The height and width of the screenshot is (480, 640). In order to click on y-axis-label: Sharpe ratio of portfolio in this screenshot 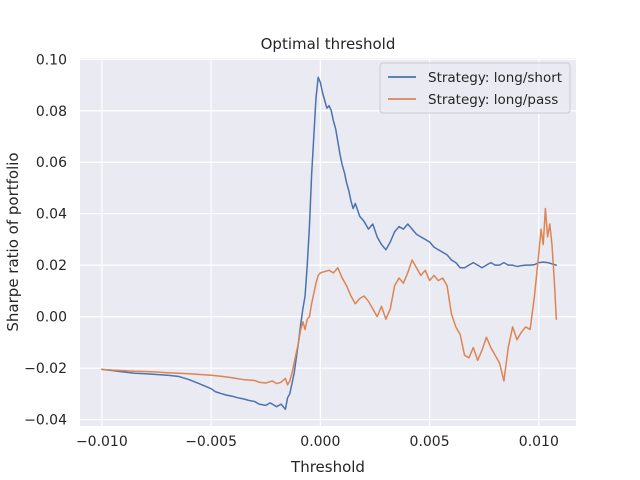, I will do `click(13, 241)`.